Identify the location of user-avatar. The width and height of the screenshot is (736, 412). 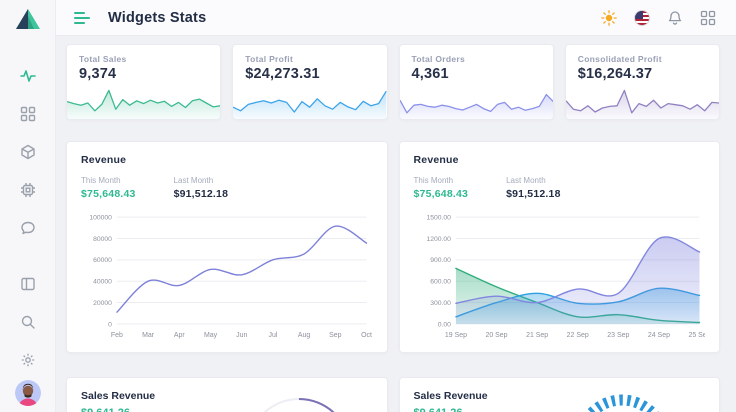
(27, 393).